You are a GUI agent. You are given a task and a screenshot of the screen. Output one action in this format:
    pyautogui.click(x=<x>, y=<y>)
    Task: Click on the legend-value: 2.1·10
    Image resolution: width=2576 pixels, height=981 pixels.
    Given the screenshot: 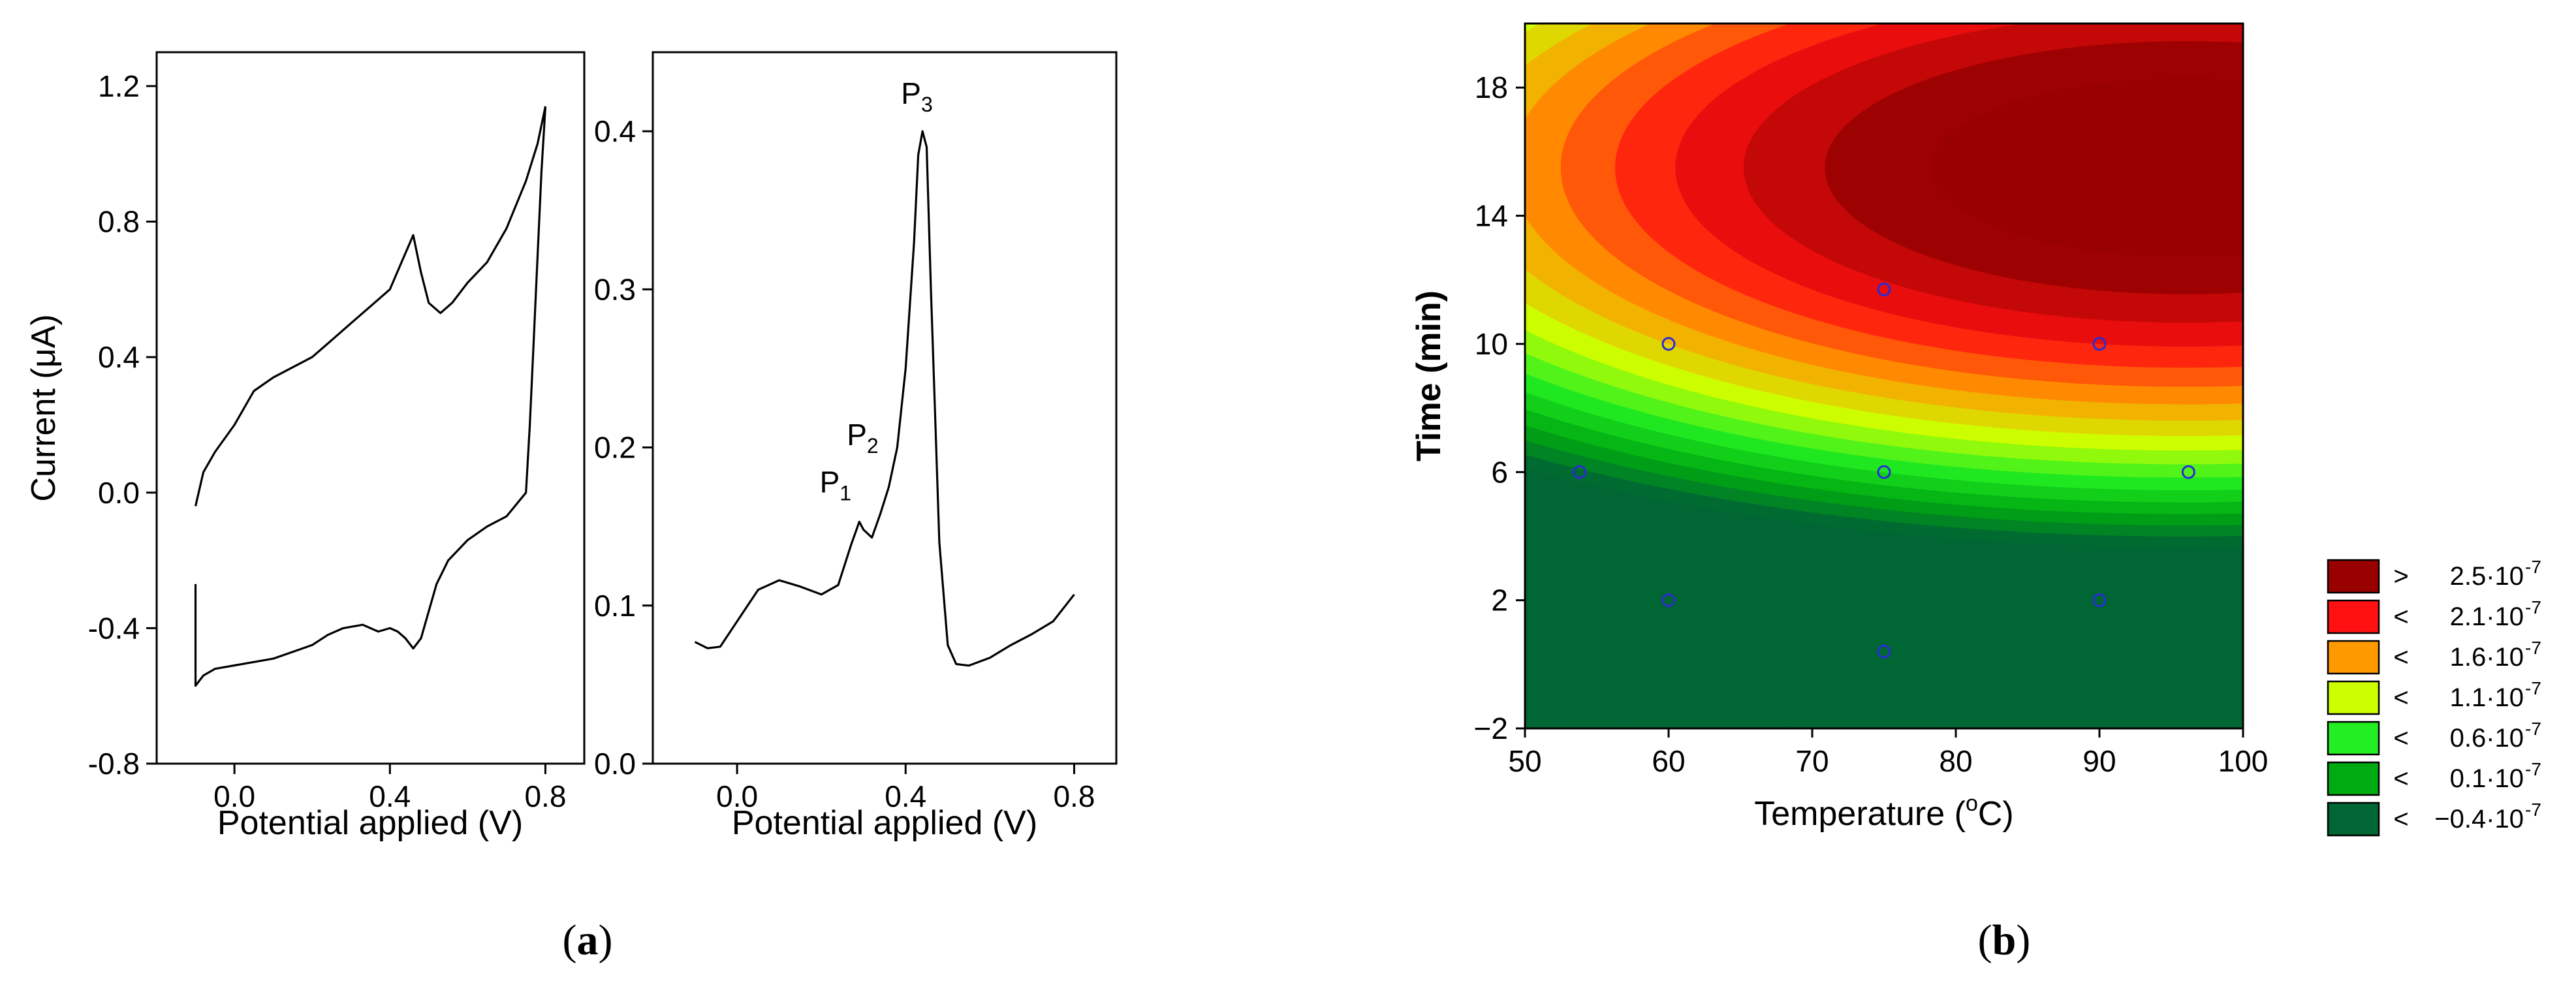 What is the action you would take?
    pyautogui.click(x=2487, y=616)
    